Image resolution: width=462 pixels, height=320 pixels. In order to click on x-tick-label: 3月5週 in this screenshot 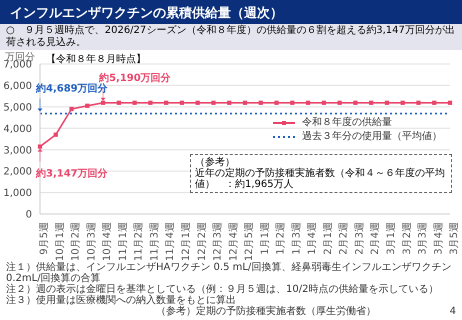, I will do `click(454, 238)`.